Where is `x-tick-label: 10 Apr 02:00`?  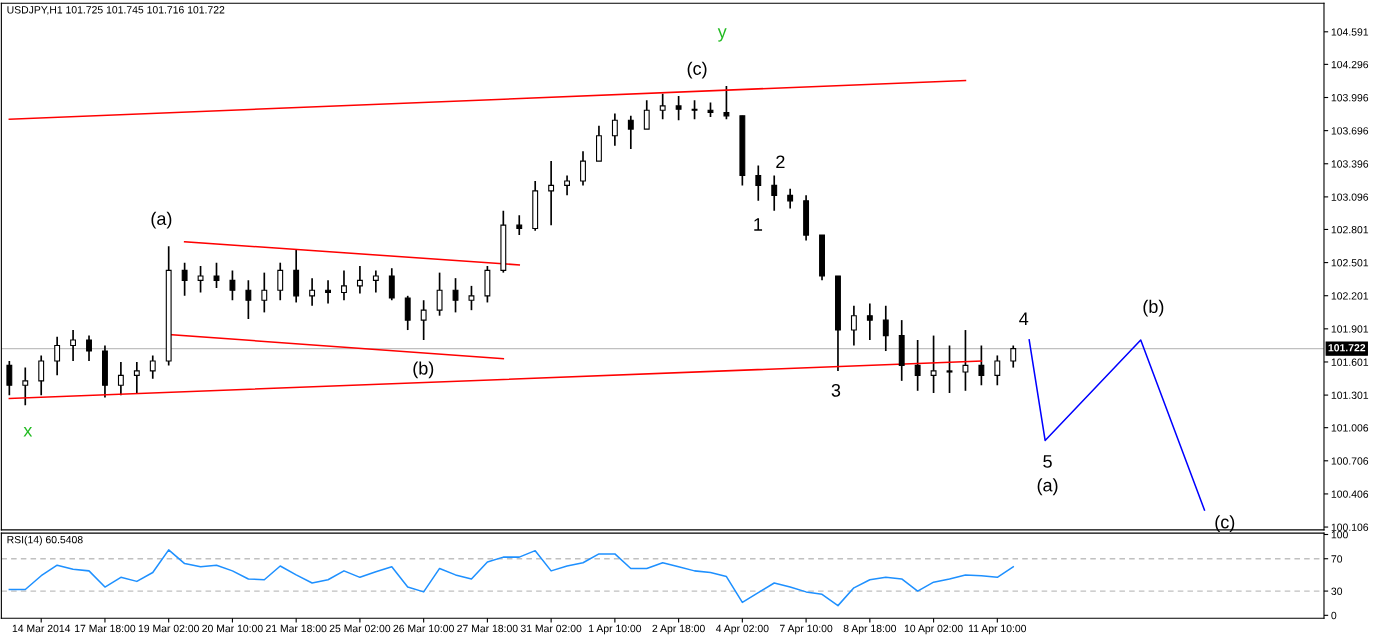 x-tick-label: 10 Apr 02:00 is located at coordinates (933, 629).